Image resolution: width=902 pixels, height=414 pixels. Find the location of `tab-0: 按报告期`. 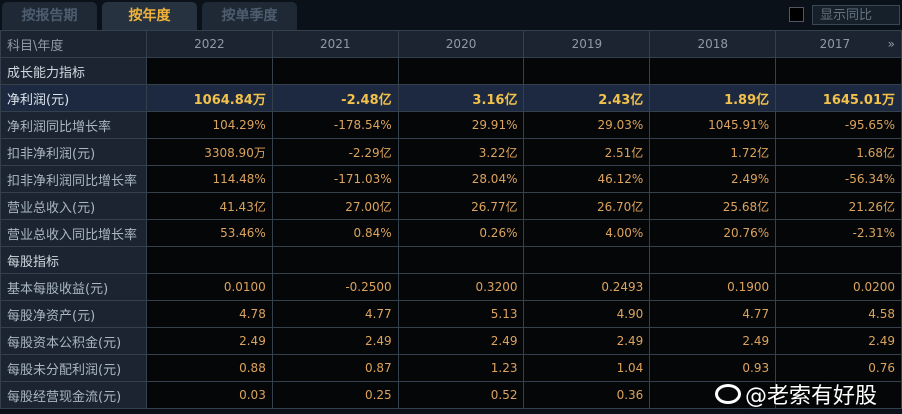

tab-0: 按报告期 is located at coordinates (49, 16).